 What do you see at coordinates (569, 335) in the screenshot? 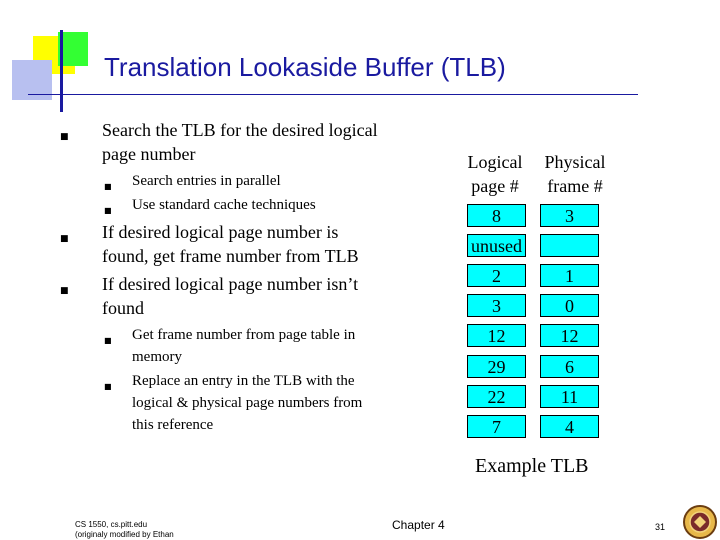
I see `tlb-physical-cell: 12` at bounding box center [569, 335].